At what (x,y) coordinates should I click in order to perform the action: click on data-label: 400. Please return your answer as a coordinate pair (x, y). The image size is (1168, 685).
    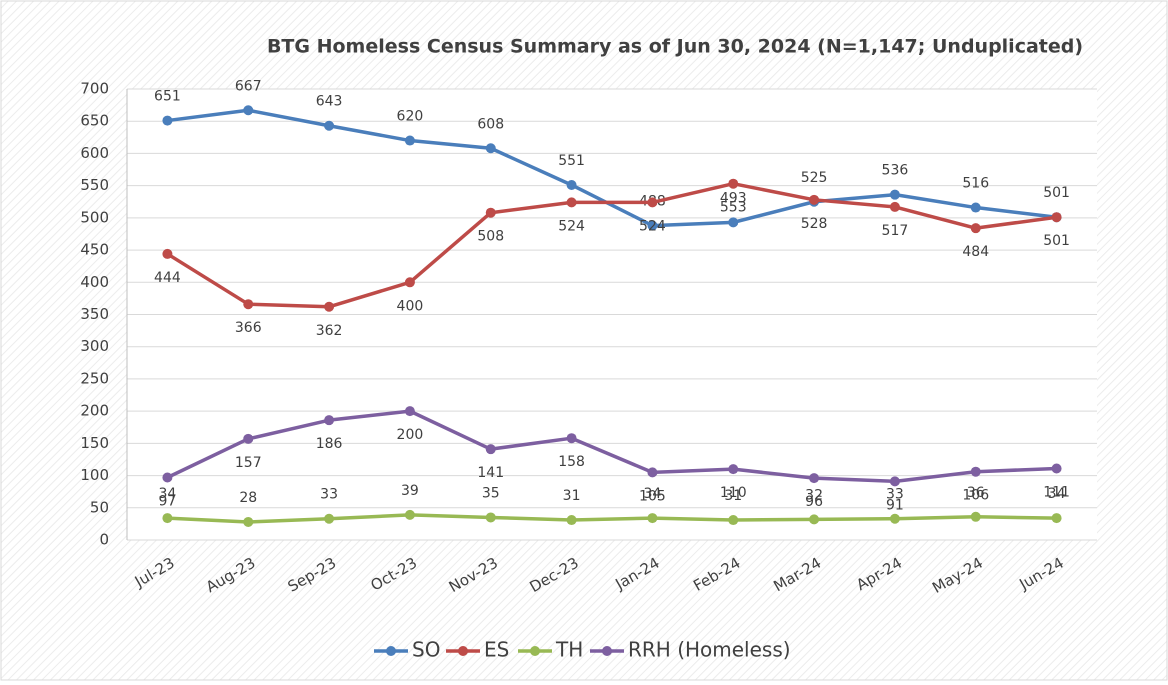
    Looking at the image, I should click on (410, 306).